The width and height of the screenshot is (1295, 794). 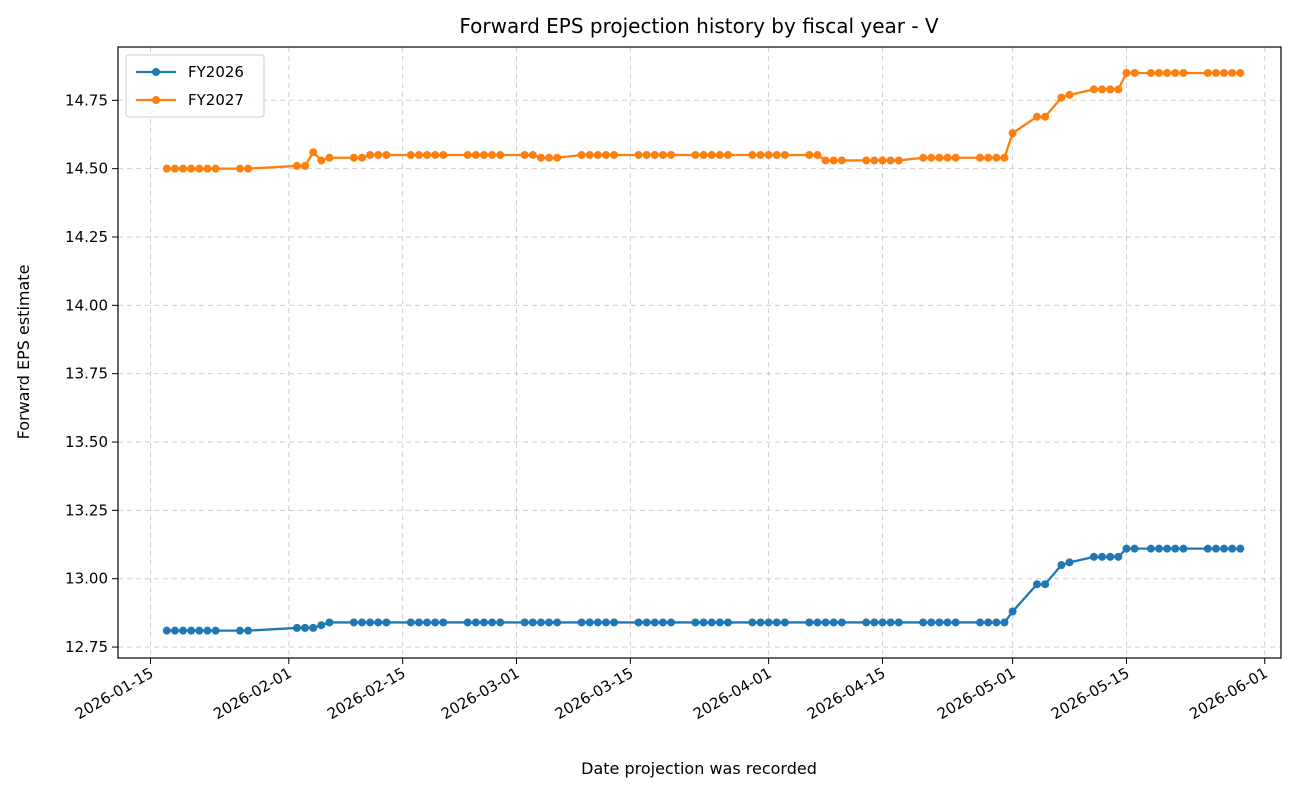 What do you see at coordinates (156, 72) in the screenshot?
I see `legend-marker-fy2026` at bounding box center [156, 72].